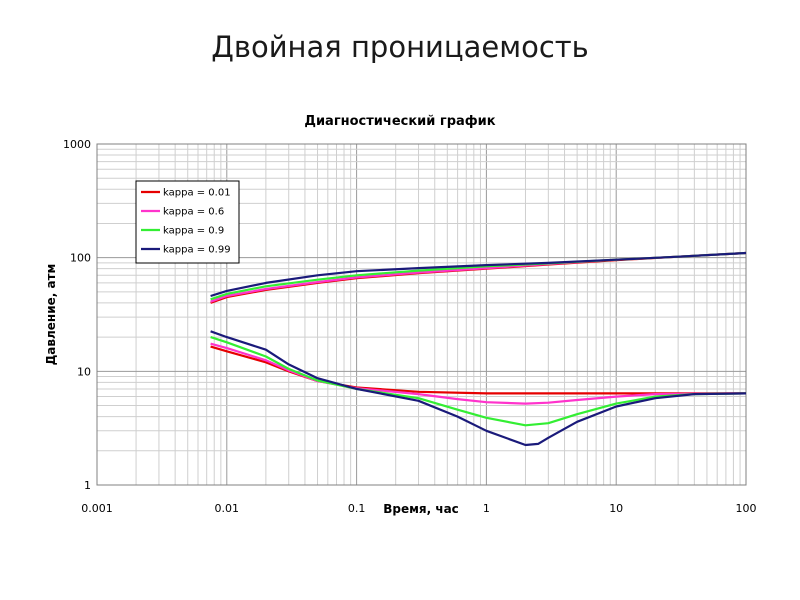 The height and width of the screenshot is (600, 800). I want to click on x-tick-label: 100, so click(746, 508).